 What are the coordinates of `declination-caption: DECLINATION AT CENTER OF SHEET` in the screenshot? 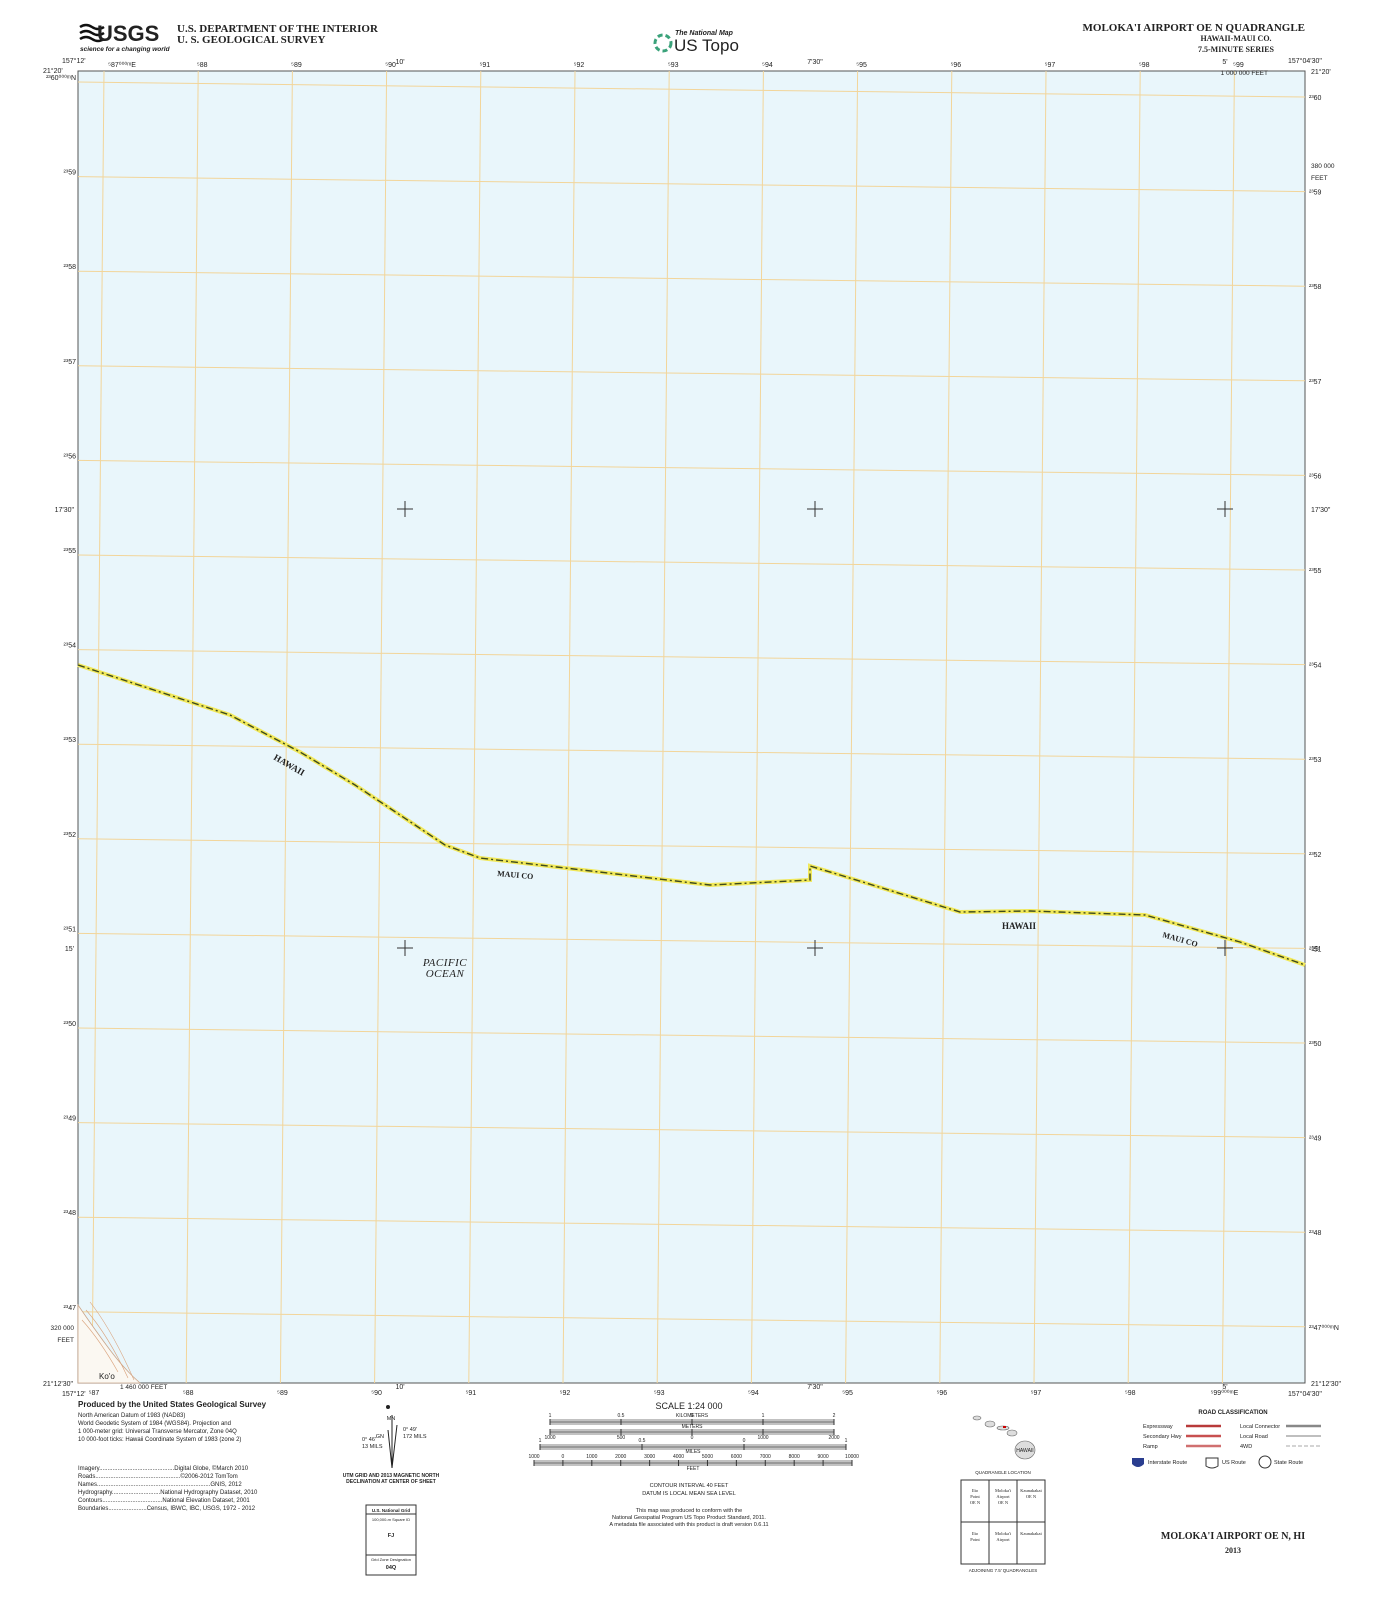 It's located at (391, 1482).